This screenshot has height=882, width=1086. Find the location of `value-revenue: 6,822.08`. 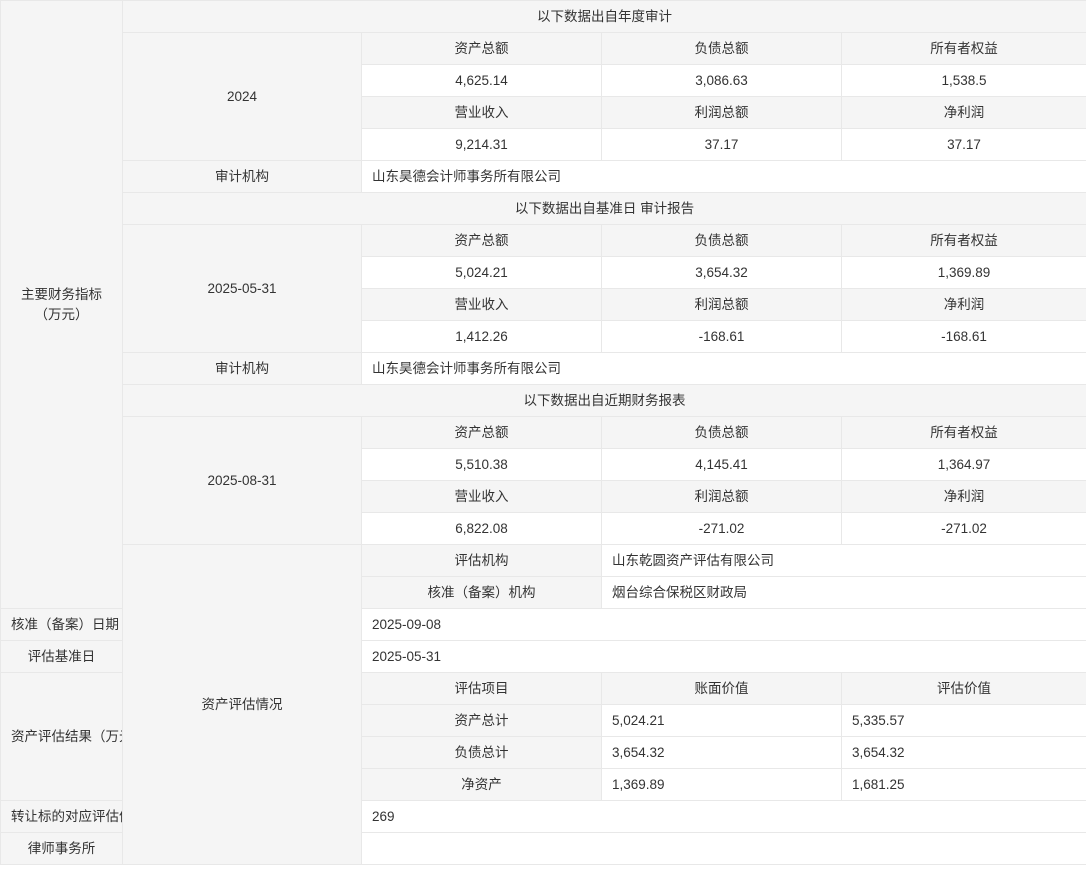

value-revenue: 6,822.08 is located at coordinates (481, 528).